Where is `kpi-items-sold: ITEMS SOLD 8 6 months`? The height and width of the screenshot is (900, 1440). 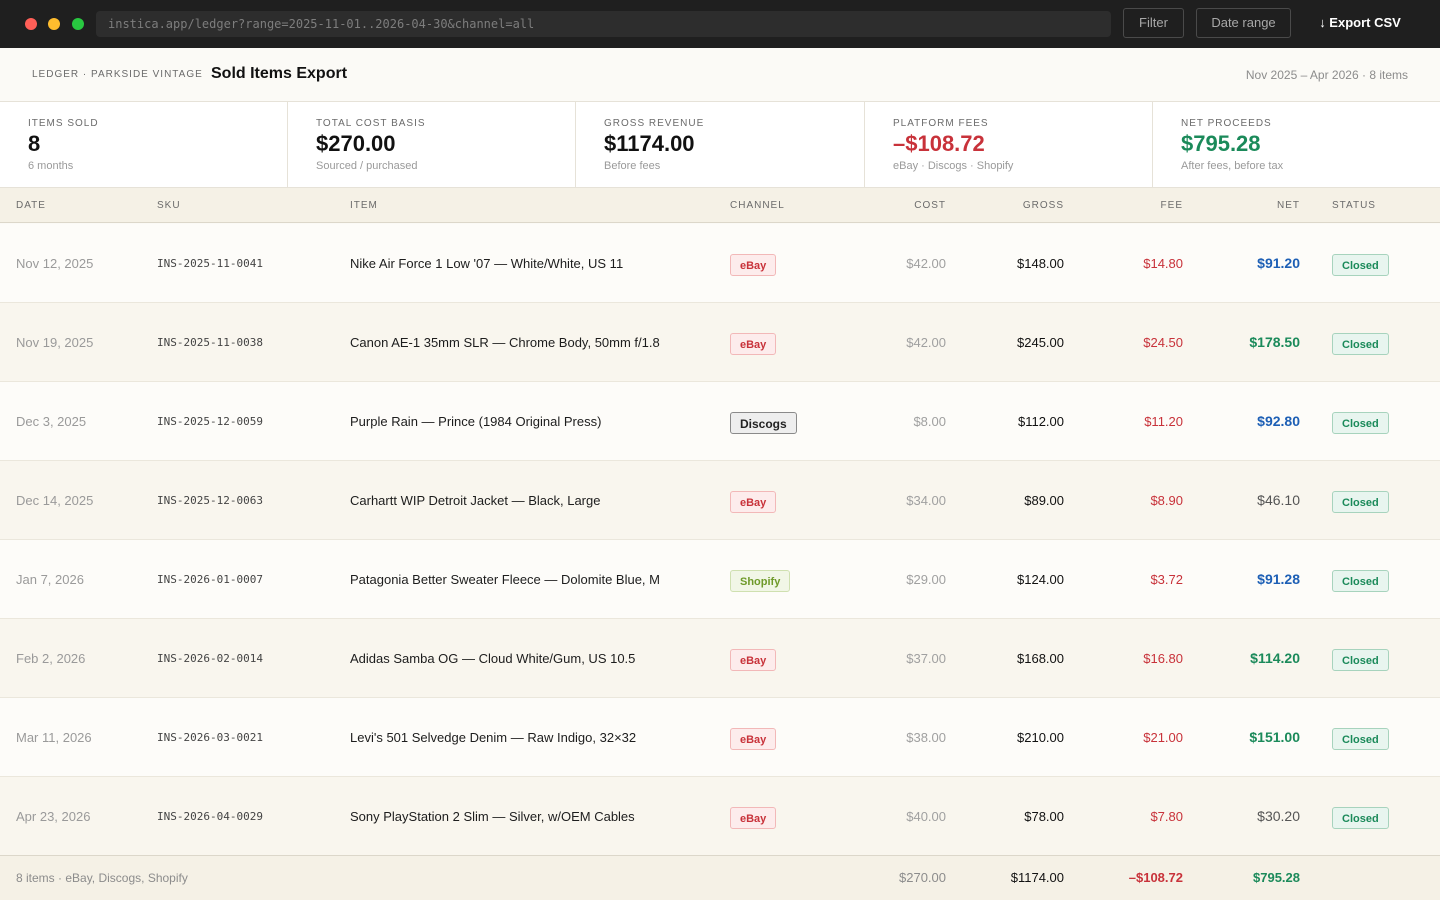 kpi-items-sold: ITEMS SOLD 8 6 months is located at coordinates (144, 145).